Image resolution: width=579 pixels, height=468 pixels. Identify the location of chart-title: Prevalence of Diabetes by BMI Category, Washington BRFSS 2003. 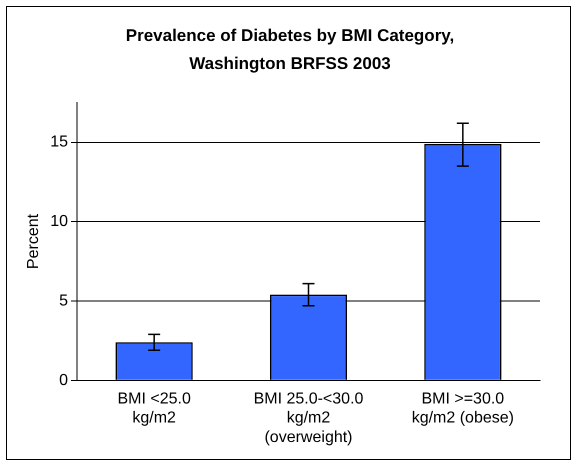
(290, 50).